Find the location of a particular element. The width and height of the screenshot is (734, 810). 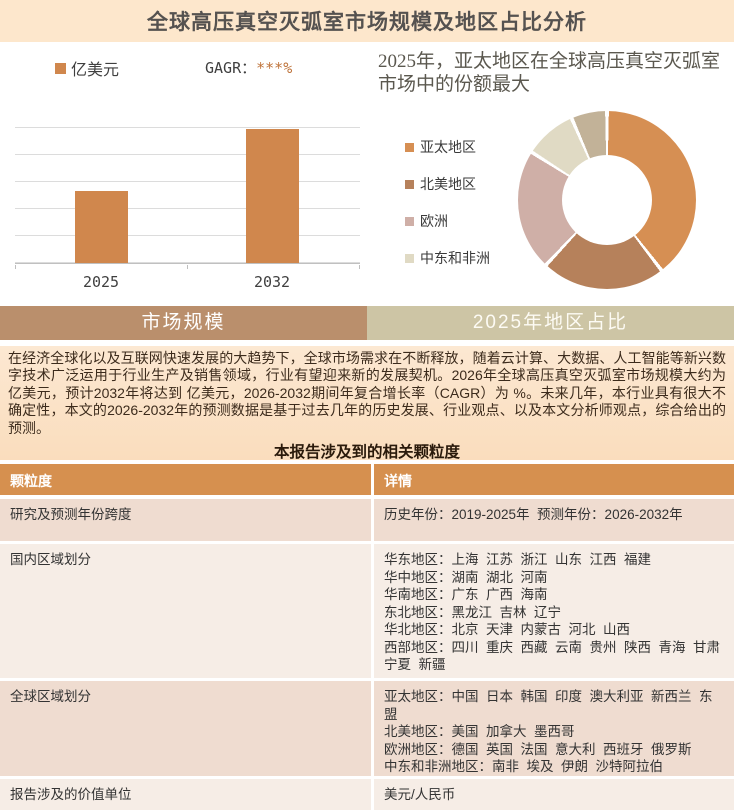

legend-swatch-north-america-icon is located at coordinates (409, 184).